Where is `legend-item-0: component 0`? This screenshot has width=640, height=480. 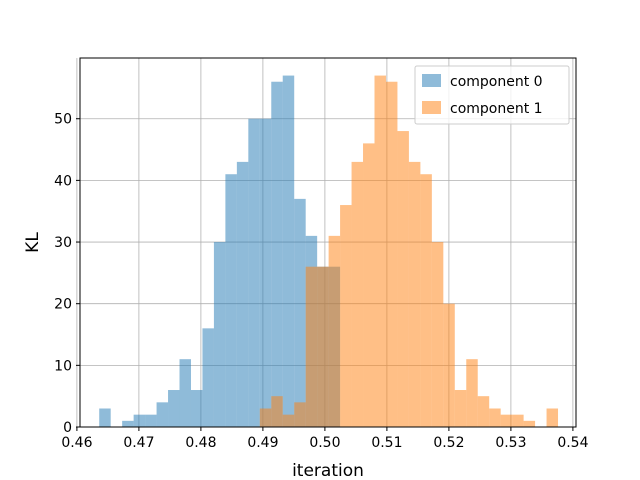 legend-item-0: component 0 is located at coordinates (482, 82).